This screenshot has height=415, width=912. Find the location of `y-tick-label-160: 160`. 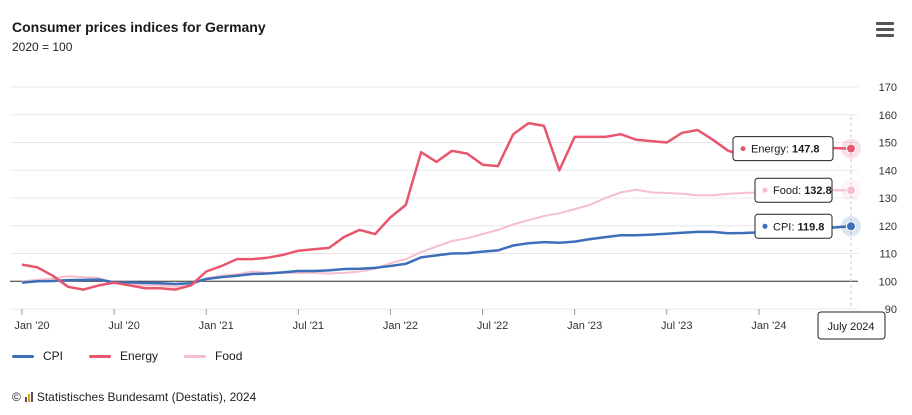

y-tick-label-160: 160 is located at coordinates (888, 116).